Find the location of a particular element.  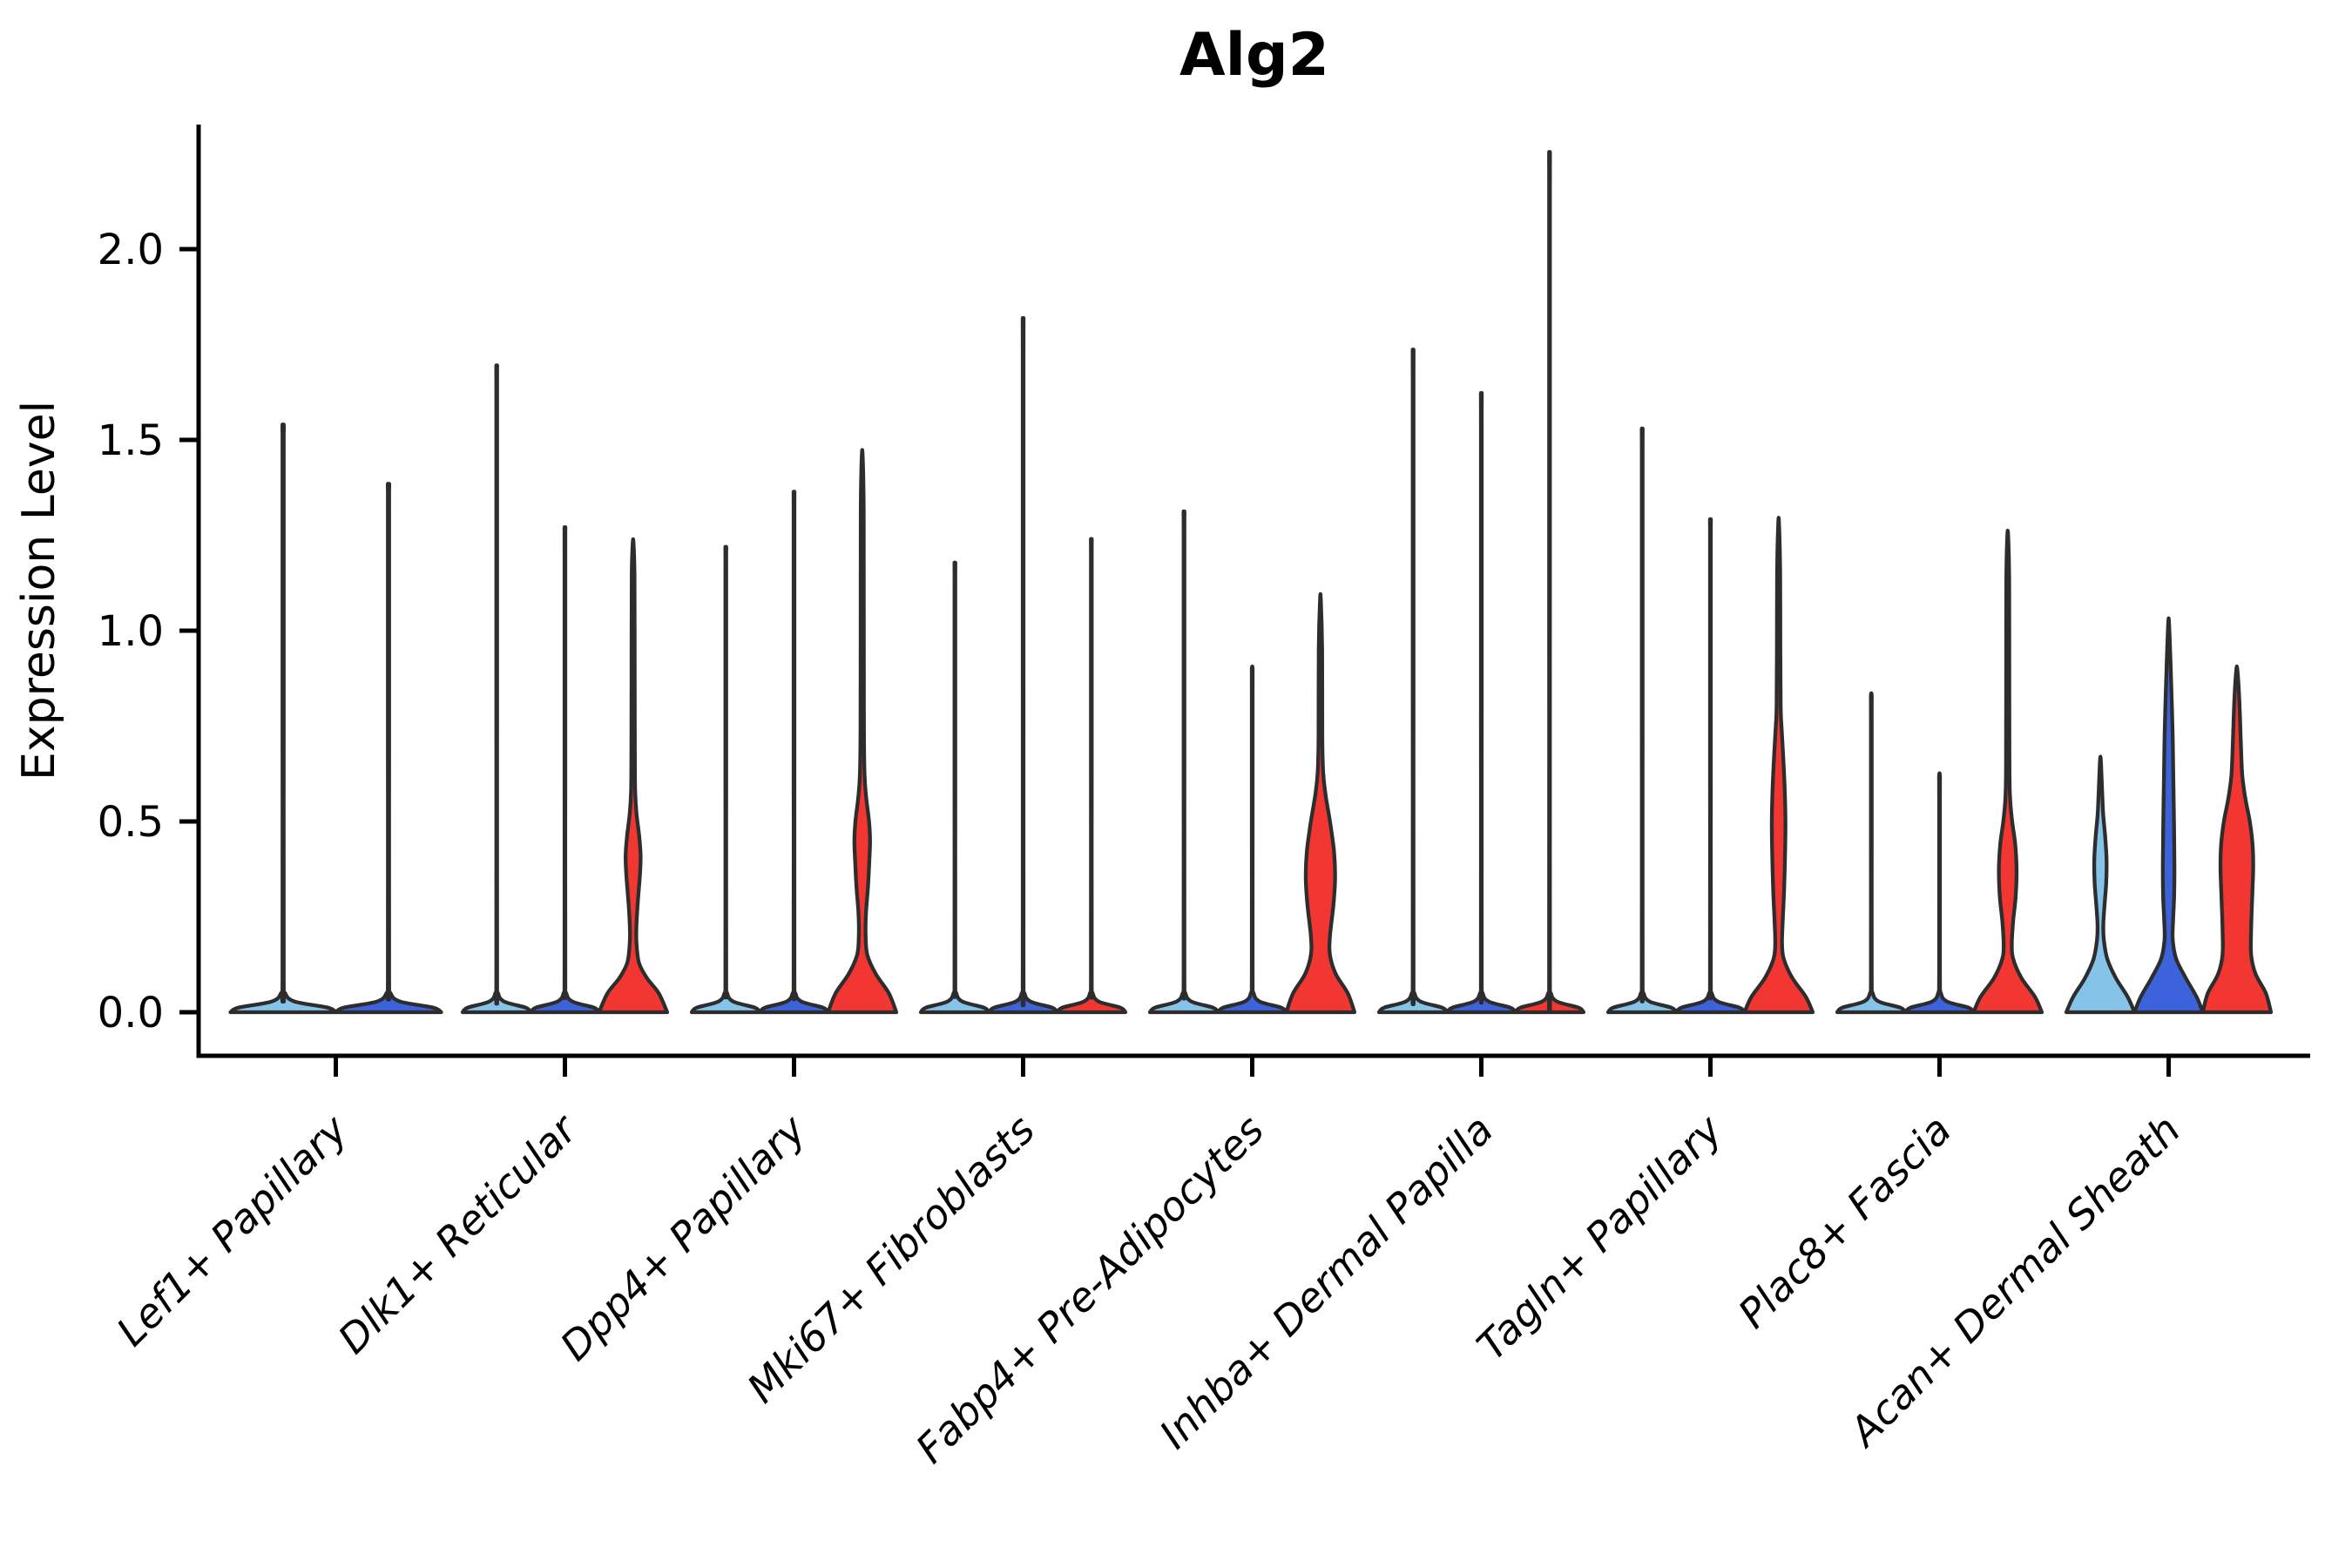

violin-g9-s2 is located at coordinates (2168, 815).